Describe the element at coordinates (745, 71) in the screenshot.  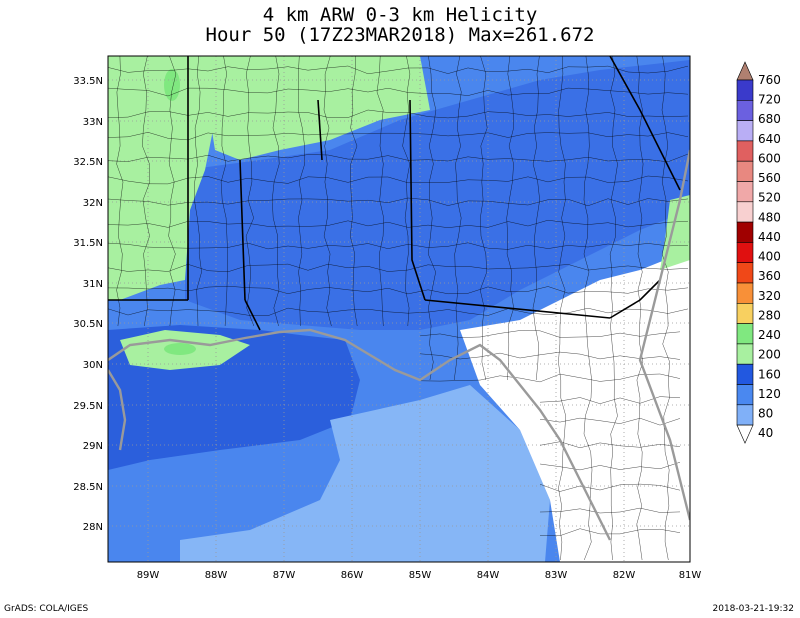
I see `colorbar-top-arrow` at that location.